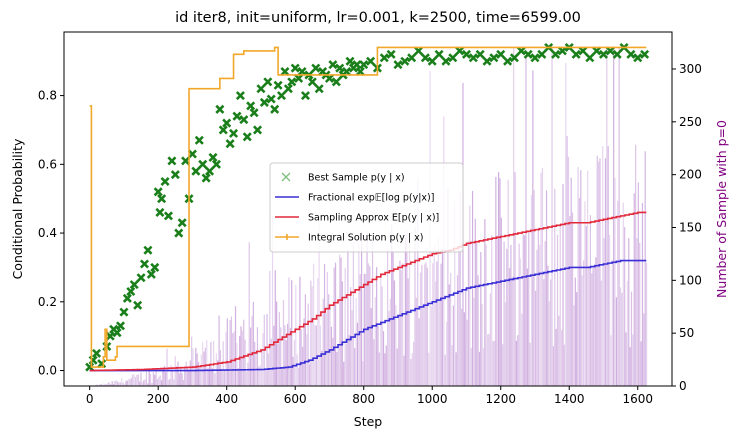 The height and width of the screenshot is (444, 740). Describe the element at coordinates (369, 396) in the screenshot. I see `x-axis: 0 200 400 600 800 1000 1200 1400 1600` at that location.